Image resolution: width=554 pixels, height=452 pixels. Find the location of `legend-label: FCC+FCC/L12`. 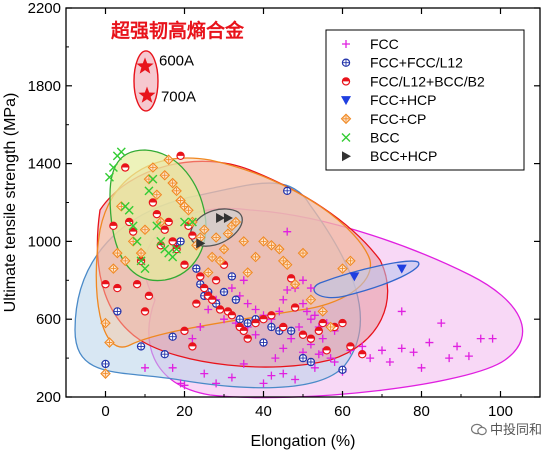

legend-label: FCC+FCC/L12 is located at coordinates (416, 63).